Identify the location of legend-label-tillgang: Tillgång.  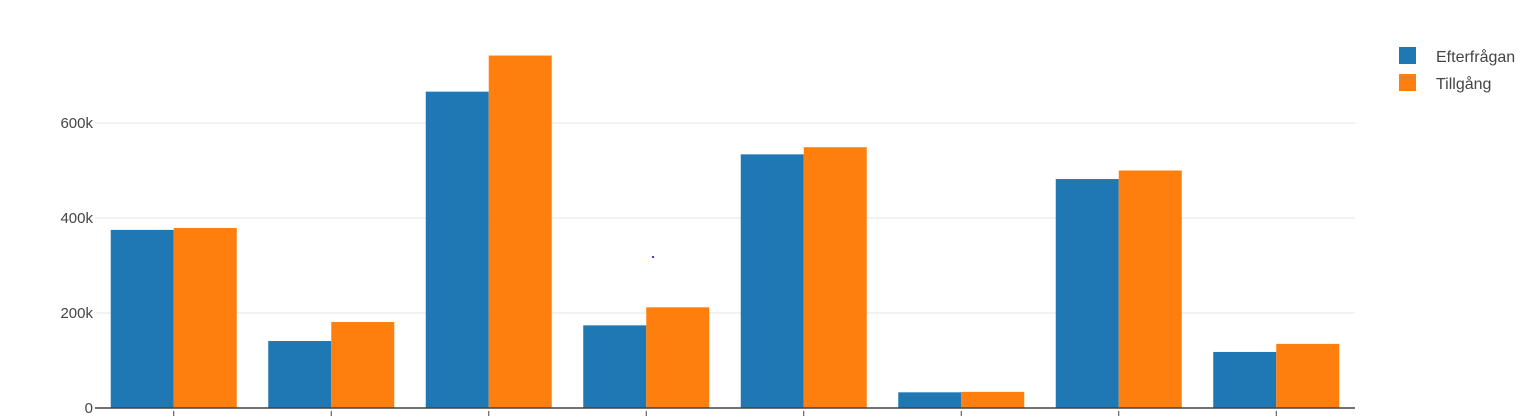
(1463, 84).